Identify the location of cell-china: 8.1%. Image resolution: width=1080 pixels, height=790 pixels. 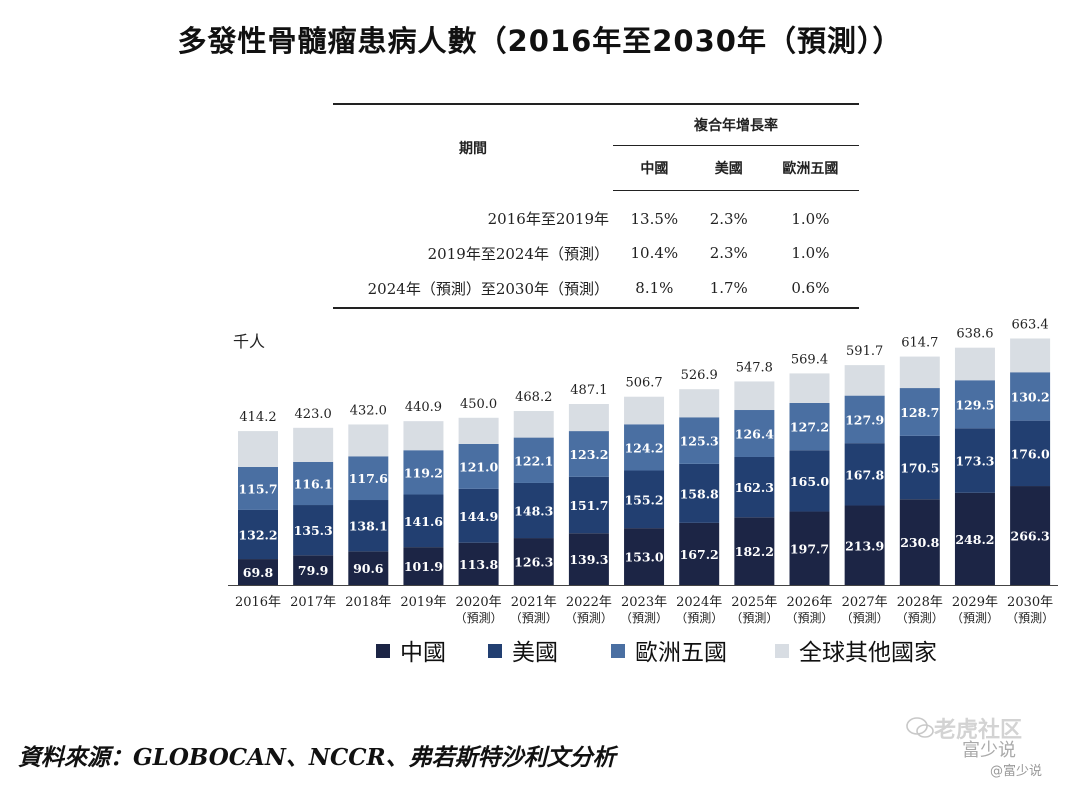
(654, 289).